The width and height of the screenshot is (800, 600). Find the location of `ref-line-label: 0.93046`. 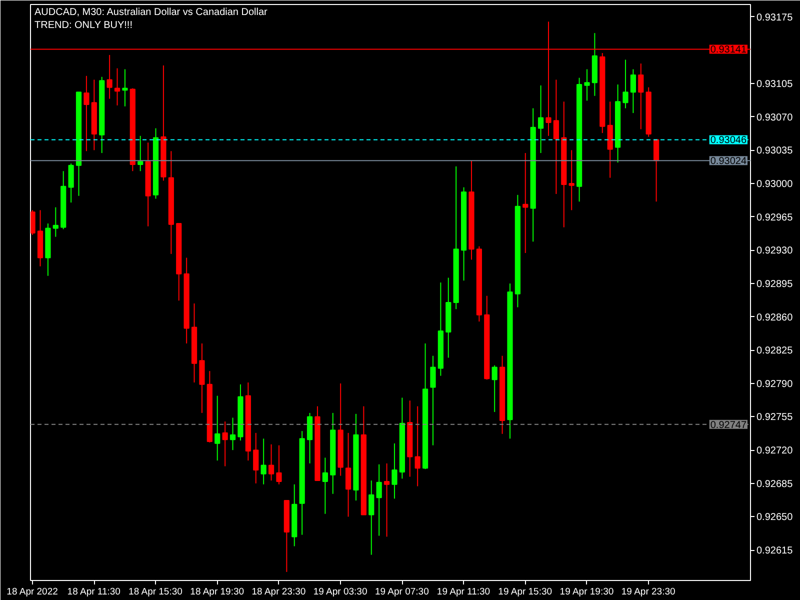

ref-line-label: 0.93046 is located at coordinates (728, 140).